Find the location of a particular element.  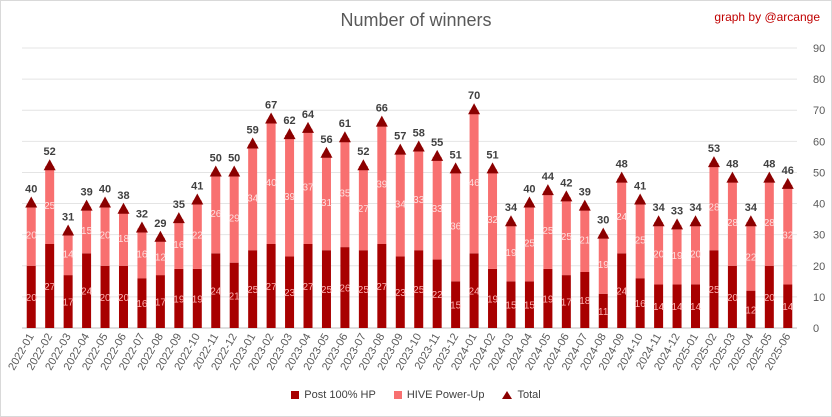

label-post-2023-11: 22 is located at coordinates (438, 295).